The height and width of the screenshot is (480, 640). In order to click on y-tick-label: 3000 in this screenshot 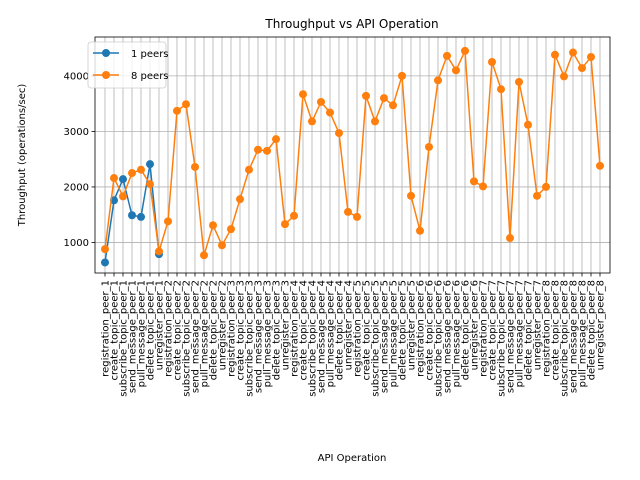, I will do `click(76, 132)`.